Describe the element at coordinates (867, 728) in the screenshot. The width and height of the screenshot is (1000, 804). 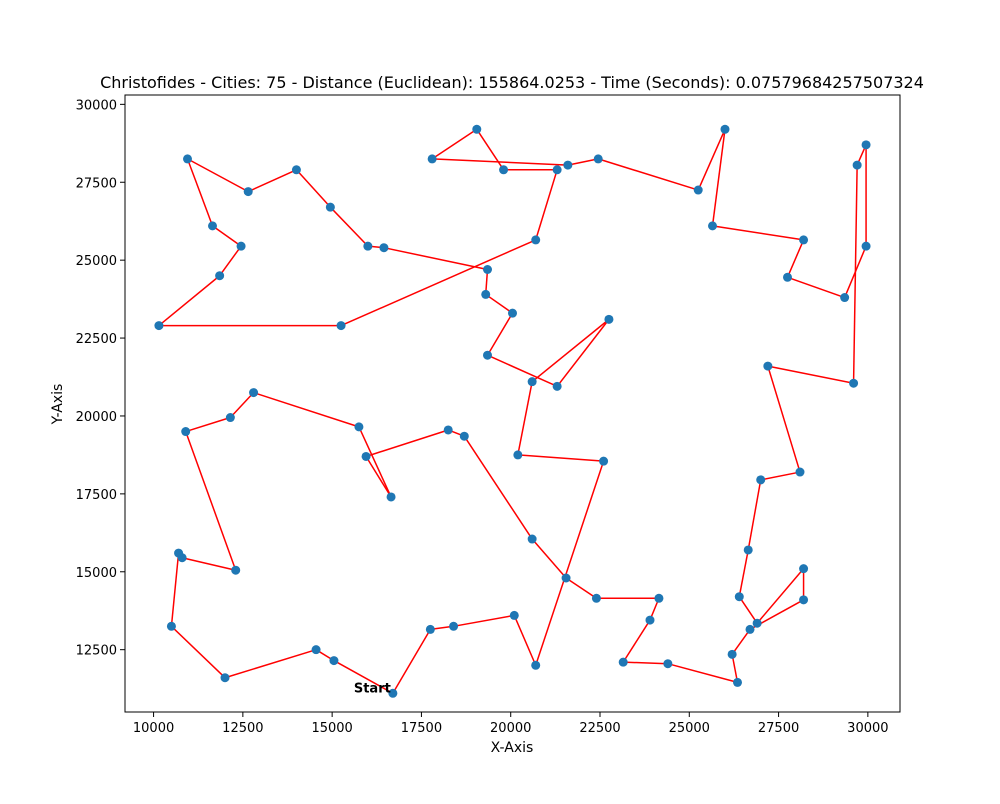
I see `x-tick-label: 30000` at that location.